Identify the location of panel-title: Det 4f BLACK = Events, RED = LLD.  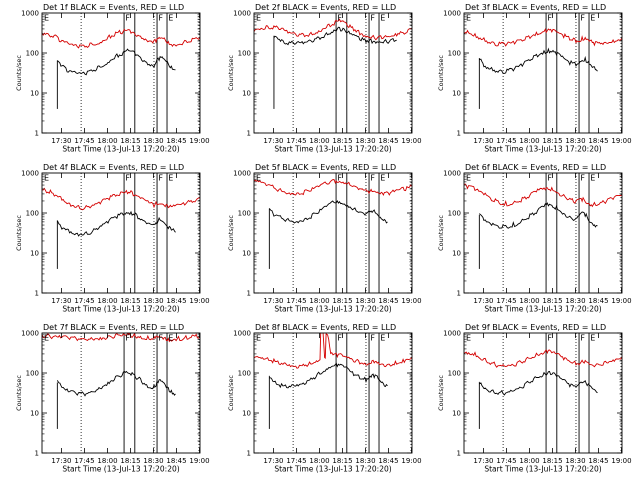
(113, 167).